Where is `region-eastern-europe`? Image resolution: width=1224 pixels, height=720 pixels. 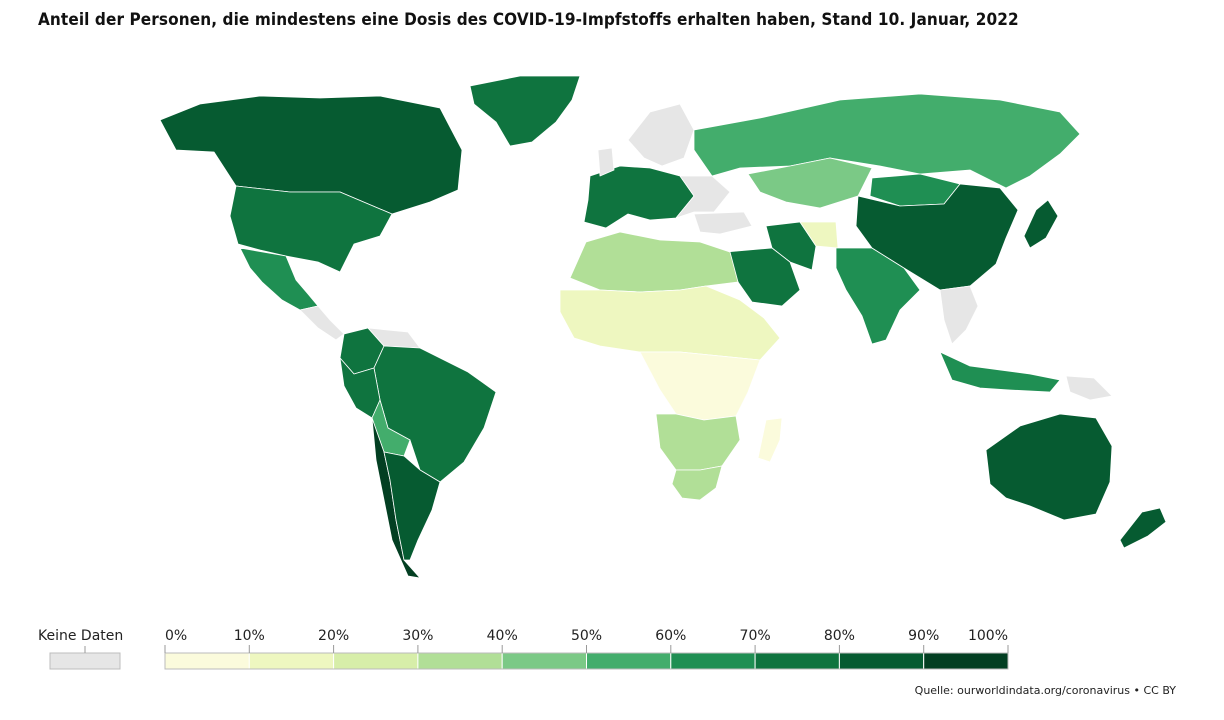
region-eastern-europe is located at coordinates (703, 197).